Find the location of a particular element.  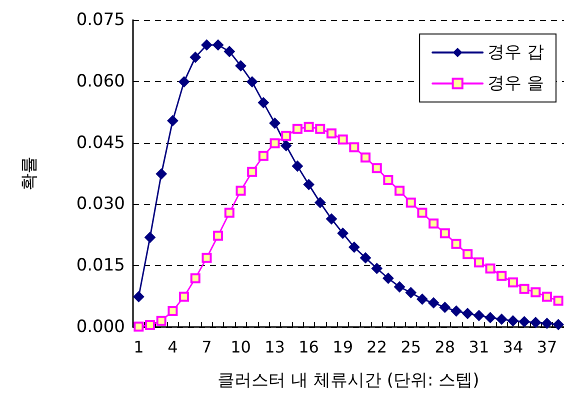

x-tick-label: 37 is located at coordinates (547, 347).